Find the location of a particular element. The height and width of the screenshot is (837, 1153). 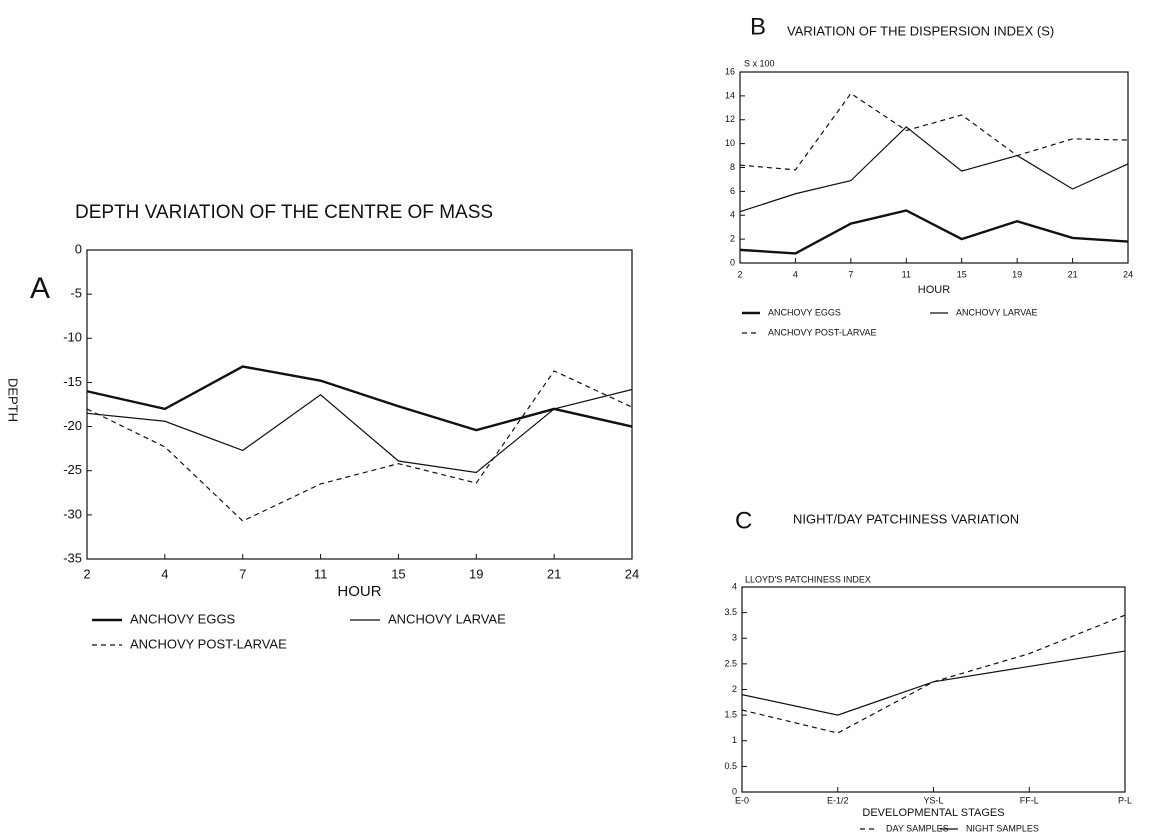

chart-title: VARIATION OF THE DISPERSION INDEX (S) is located at coordinates (920, 30).